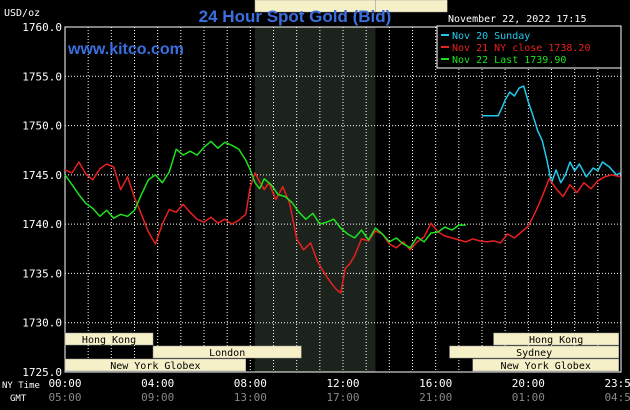 The width and height of the screenshot is (630, 410). I want to click on y-tick-label: 1735.0, so click(42, 273).